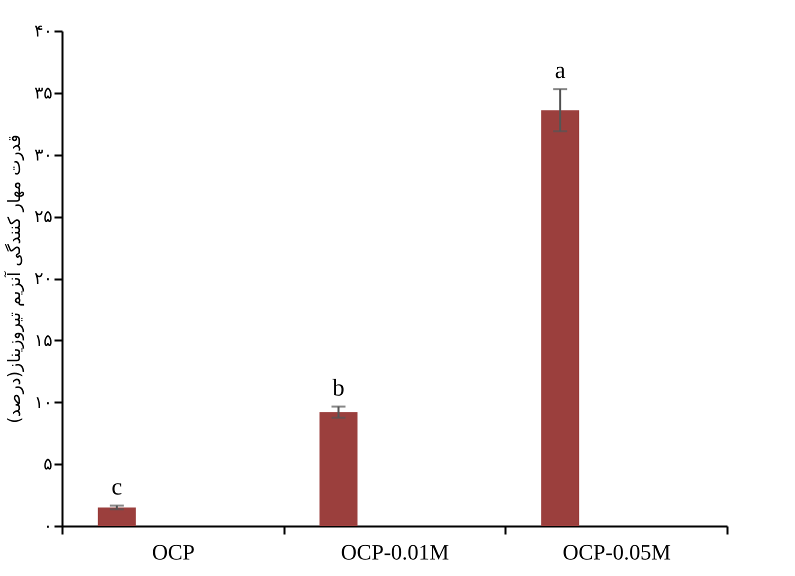  I want to click on y-tick-label: ۰, so click(47, 526).